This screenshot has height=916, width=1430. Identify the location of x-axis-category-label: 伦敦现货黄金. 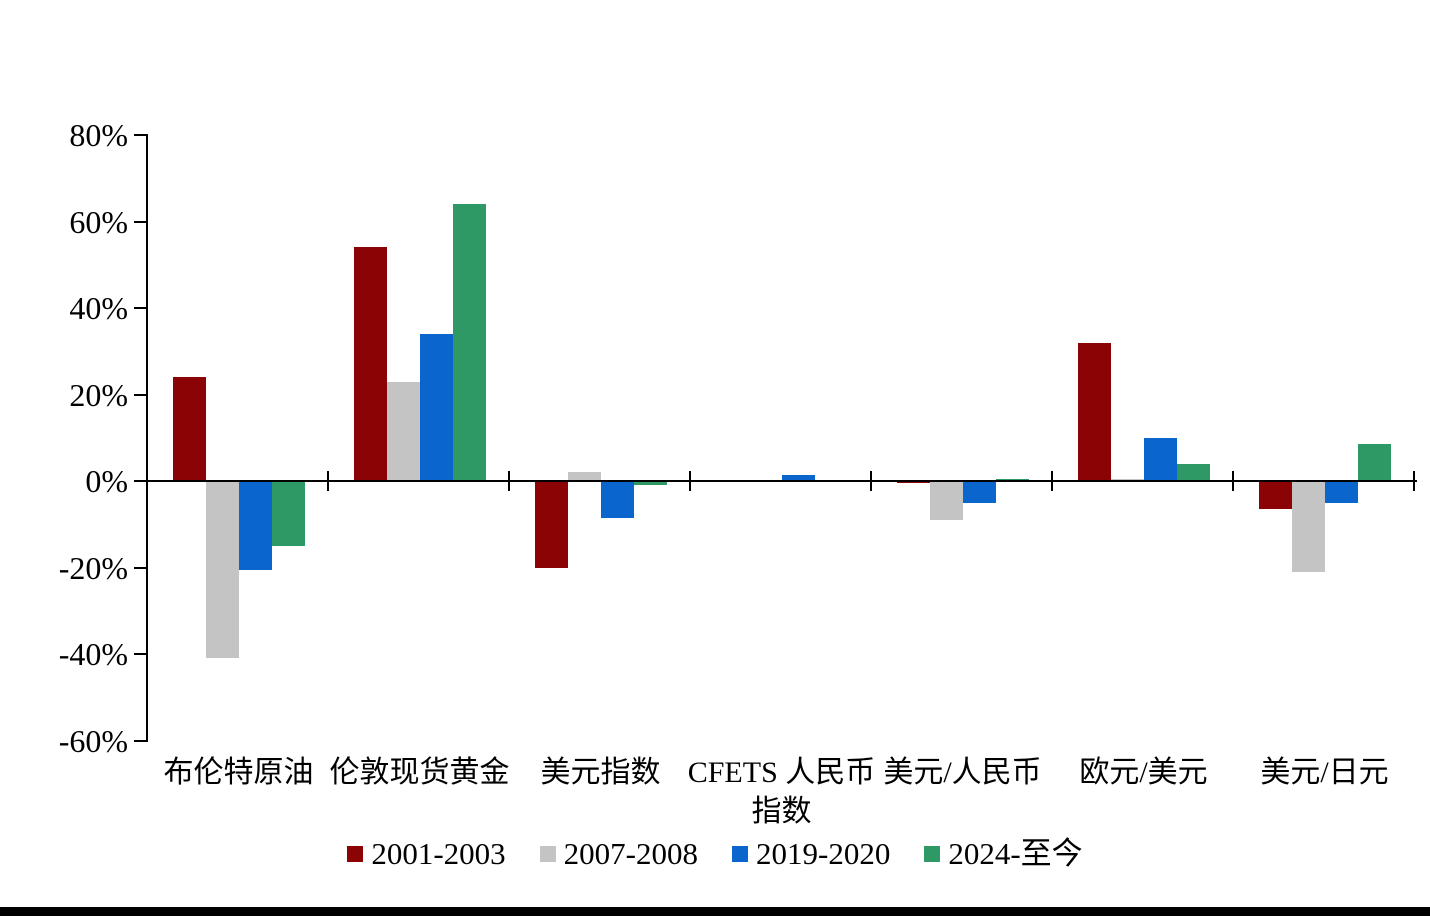
(419, 772).